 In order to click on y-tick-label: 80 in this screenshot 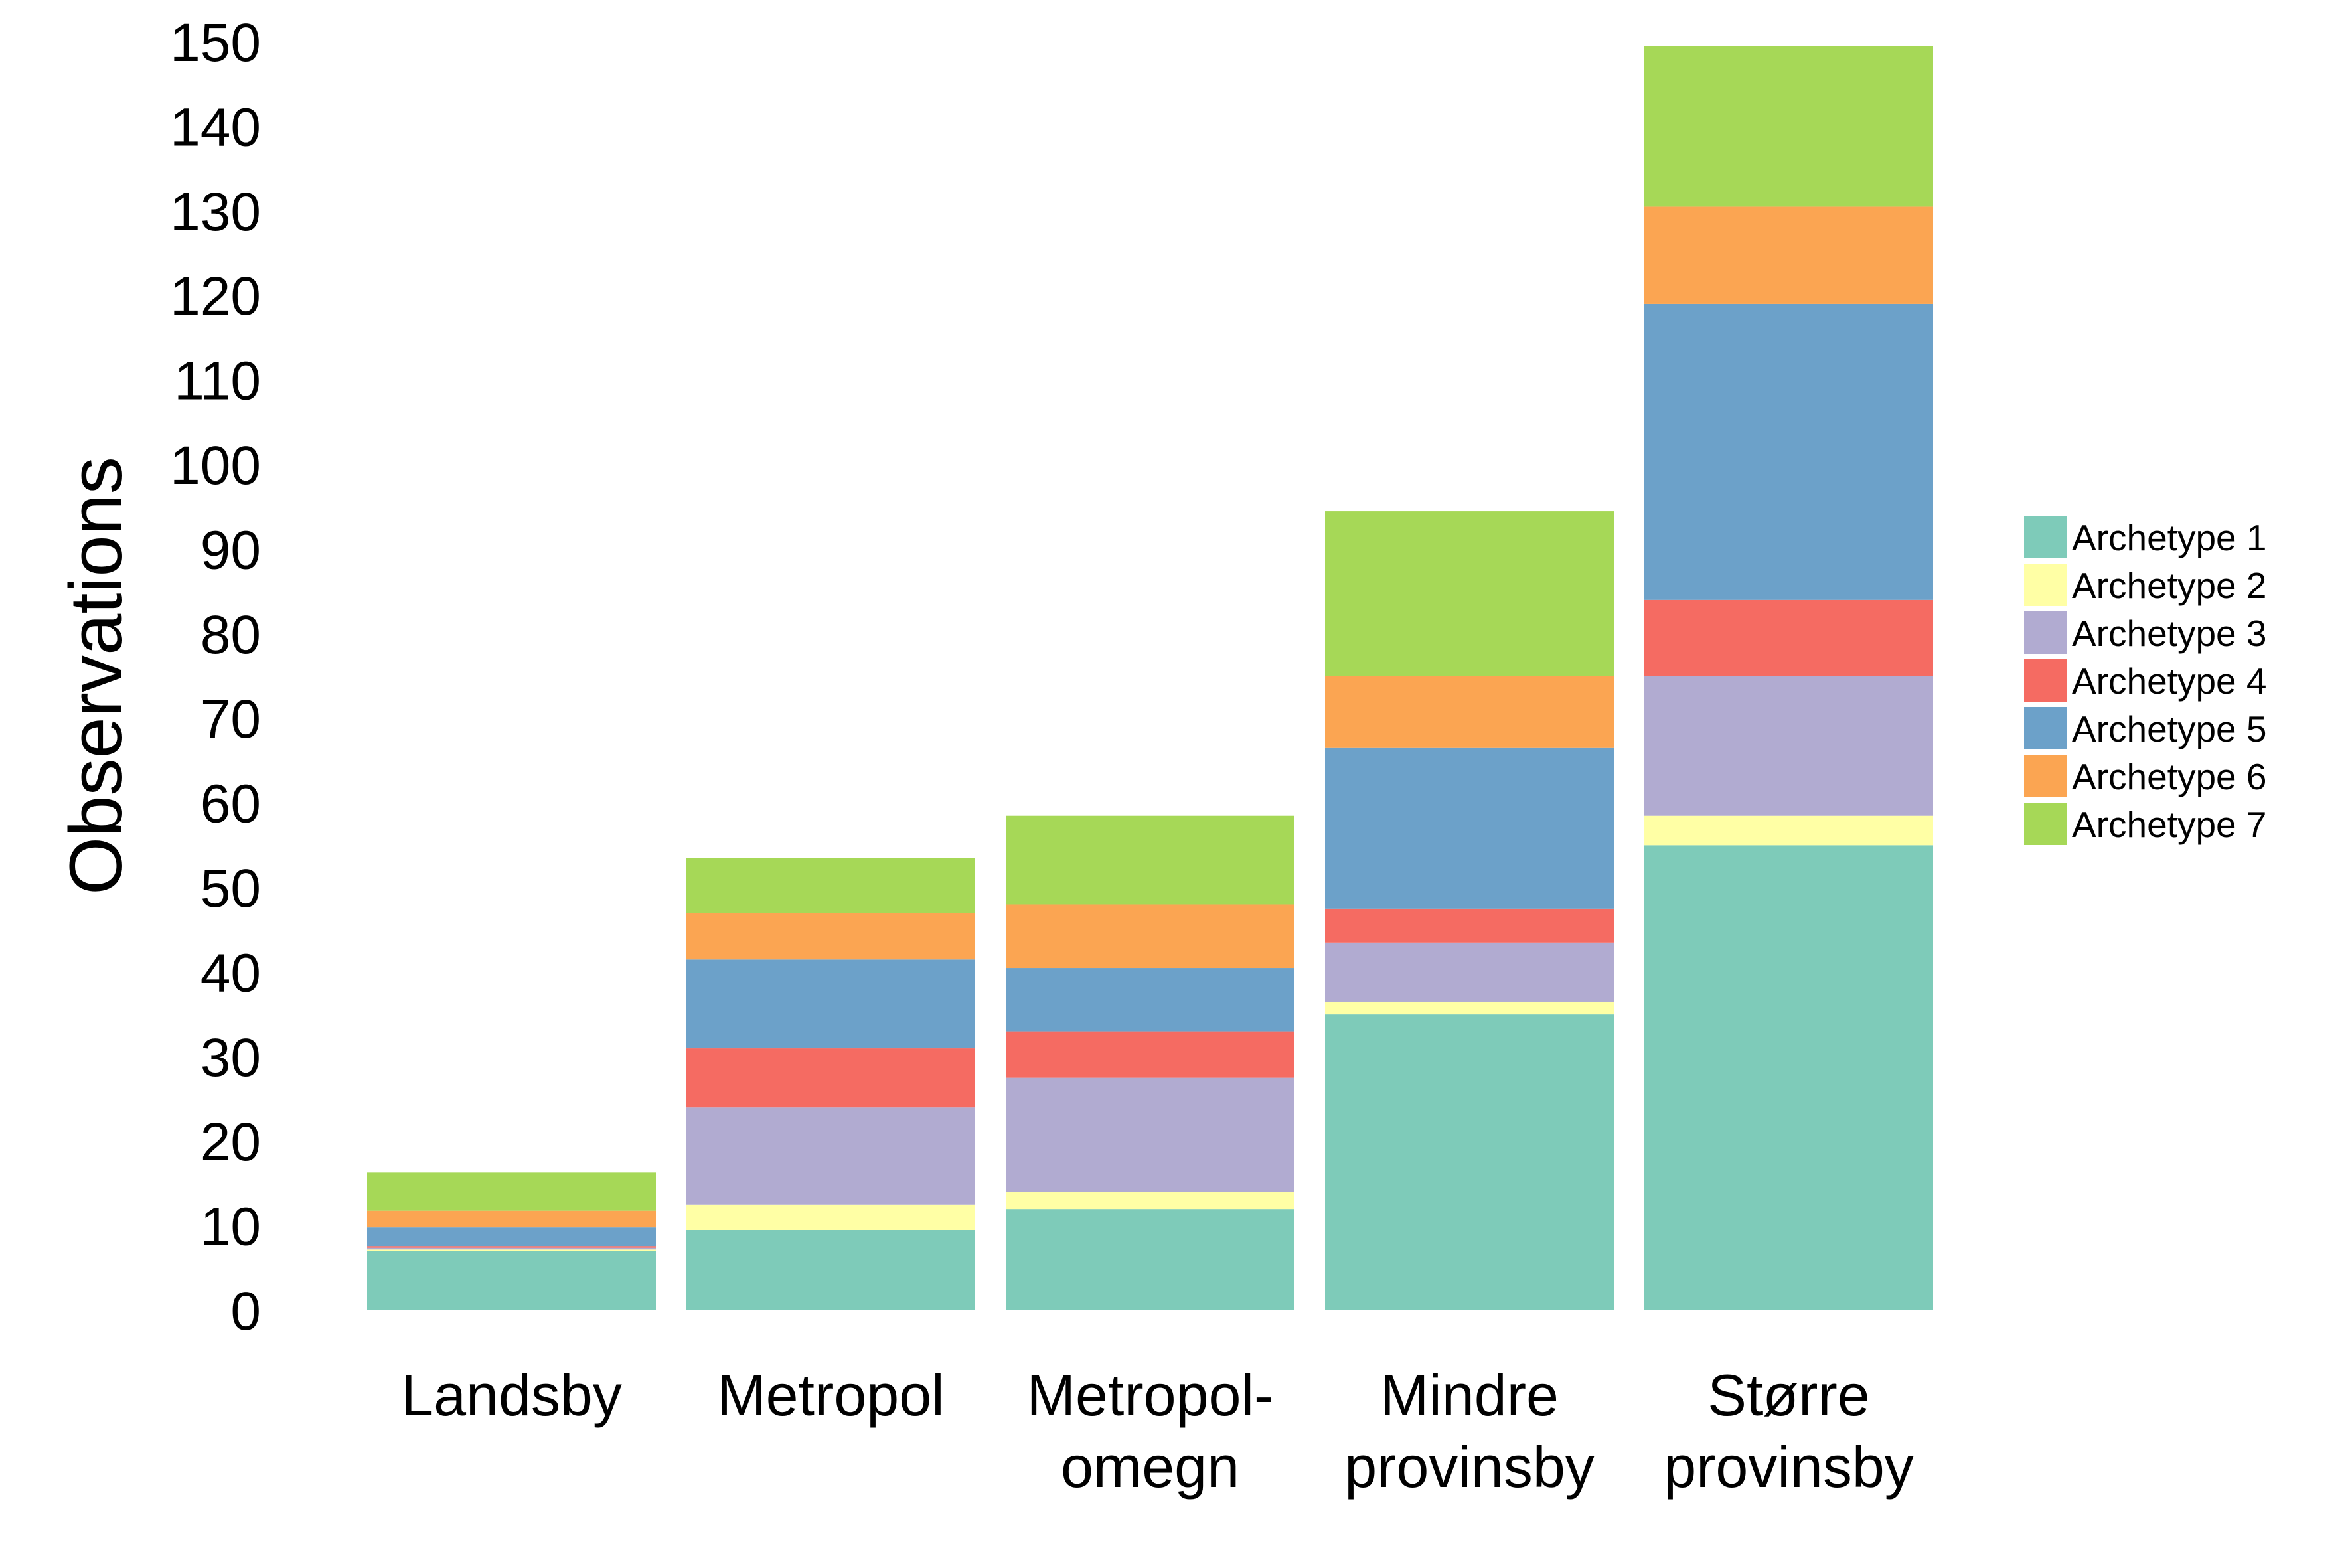, I will do `click(231, 635)`.